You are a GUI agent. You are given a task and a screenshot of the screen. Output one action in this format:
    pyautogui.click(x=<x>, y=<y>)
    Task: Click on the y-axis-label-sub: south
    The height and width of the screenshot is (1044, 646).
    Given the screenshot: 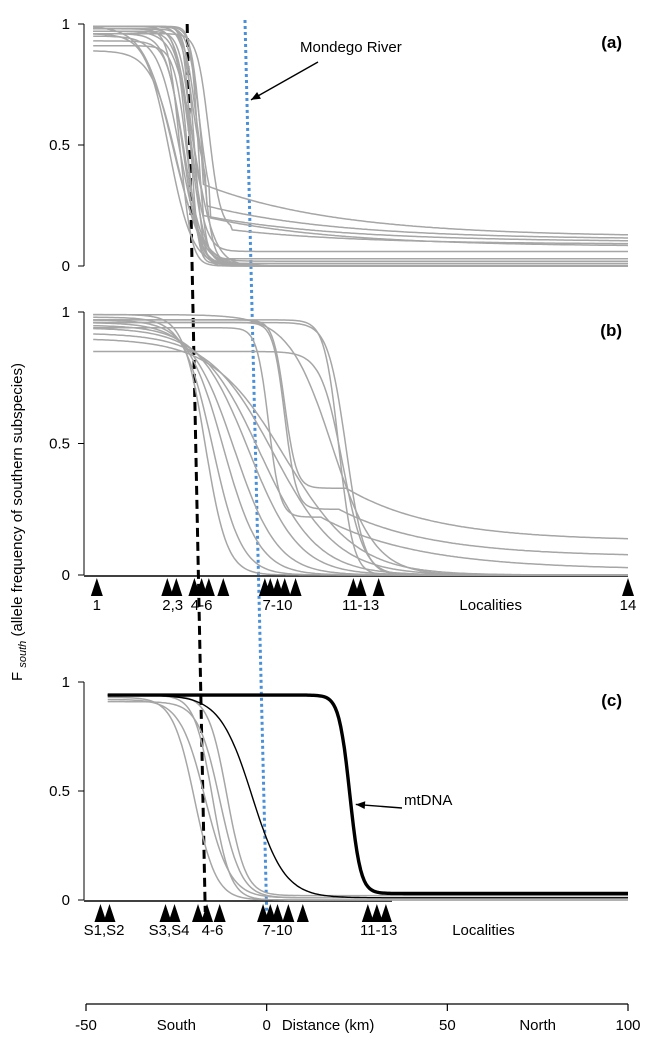 What is the action you would take?
    pyautogui.click(x=23, y=654)
    